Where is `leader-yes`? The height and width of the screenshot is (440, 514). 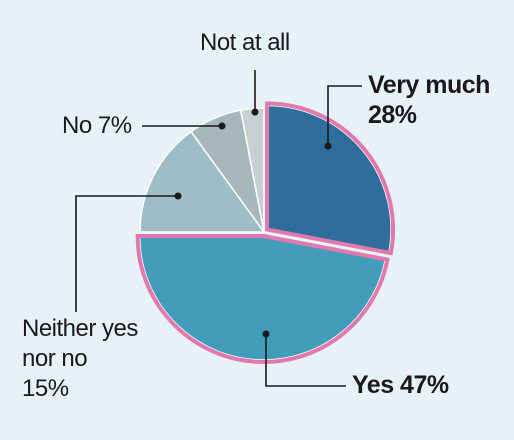
leader-yes is located at coordinates (305, 360).